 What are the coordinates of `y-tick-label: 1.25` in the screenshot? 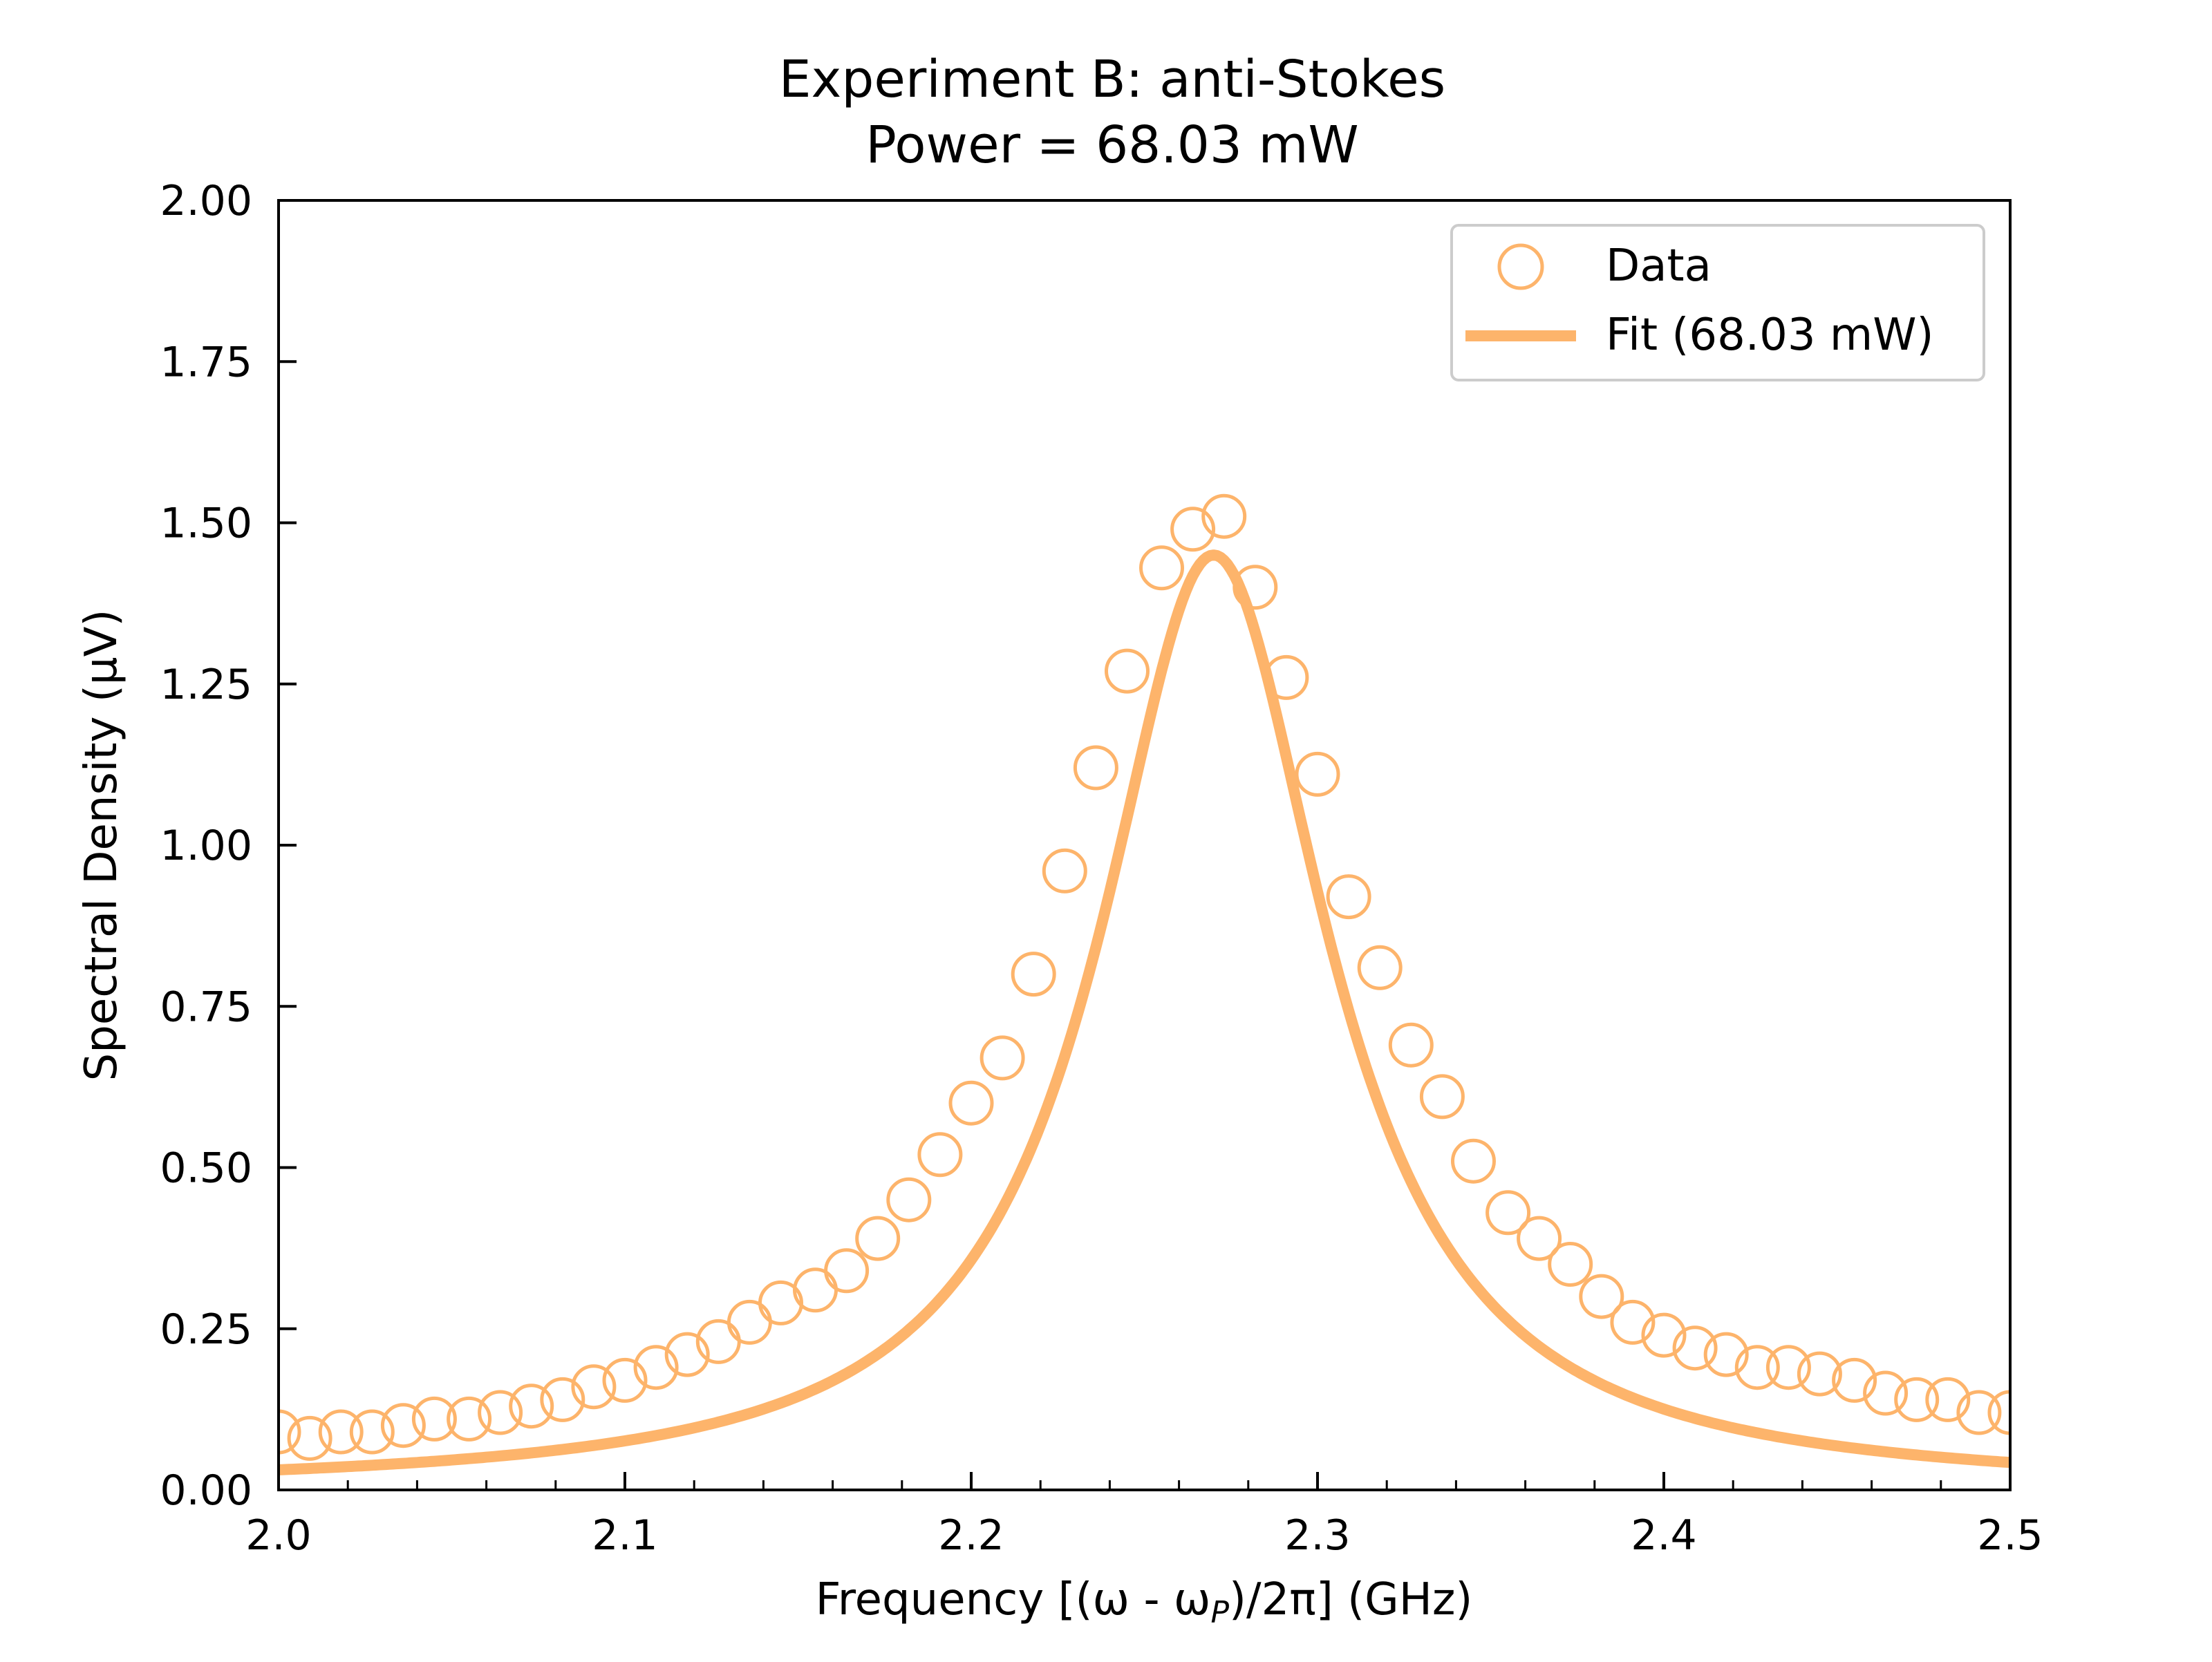 It's located at (206, 685).